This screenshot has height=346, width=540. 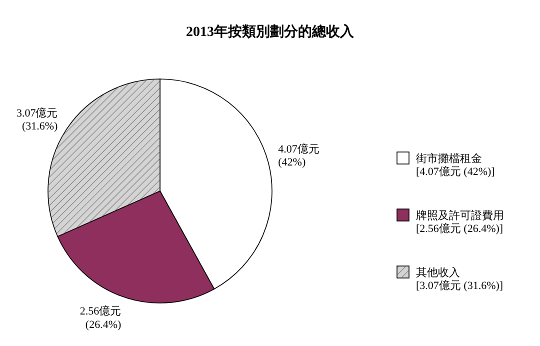 What do you see at coordinates (438, 272) in the screenshot?
I see `legend-label: 其他收入` at bounding box center [438, 272].